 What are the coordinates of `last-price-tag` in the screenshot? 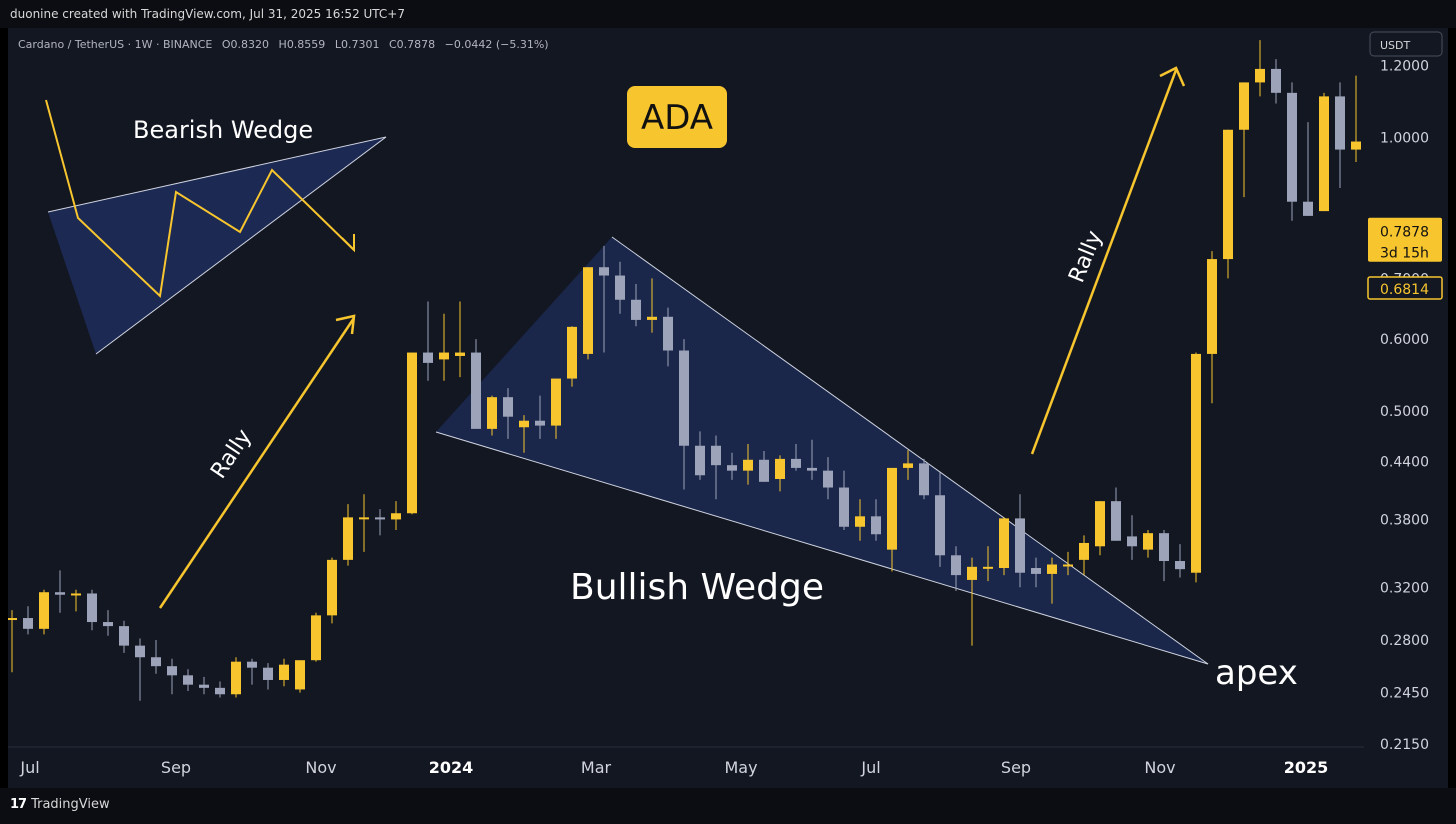 It's located at (1405, 239).